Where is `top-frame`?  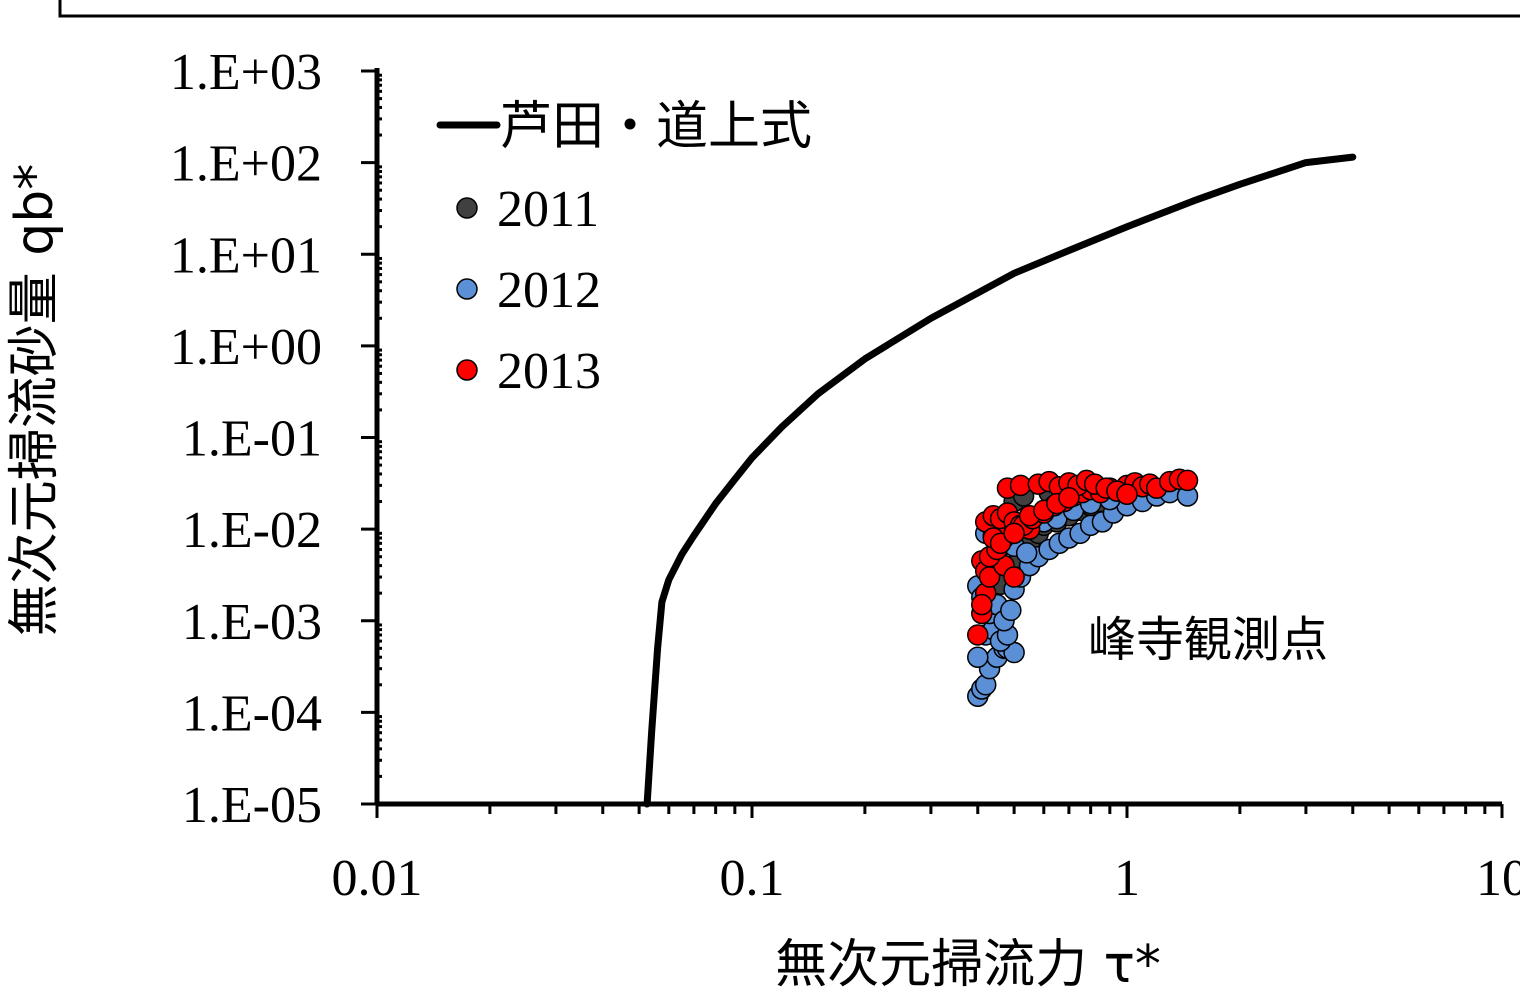
top-frame is located at coordinates (789, 9).